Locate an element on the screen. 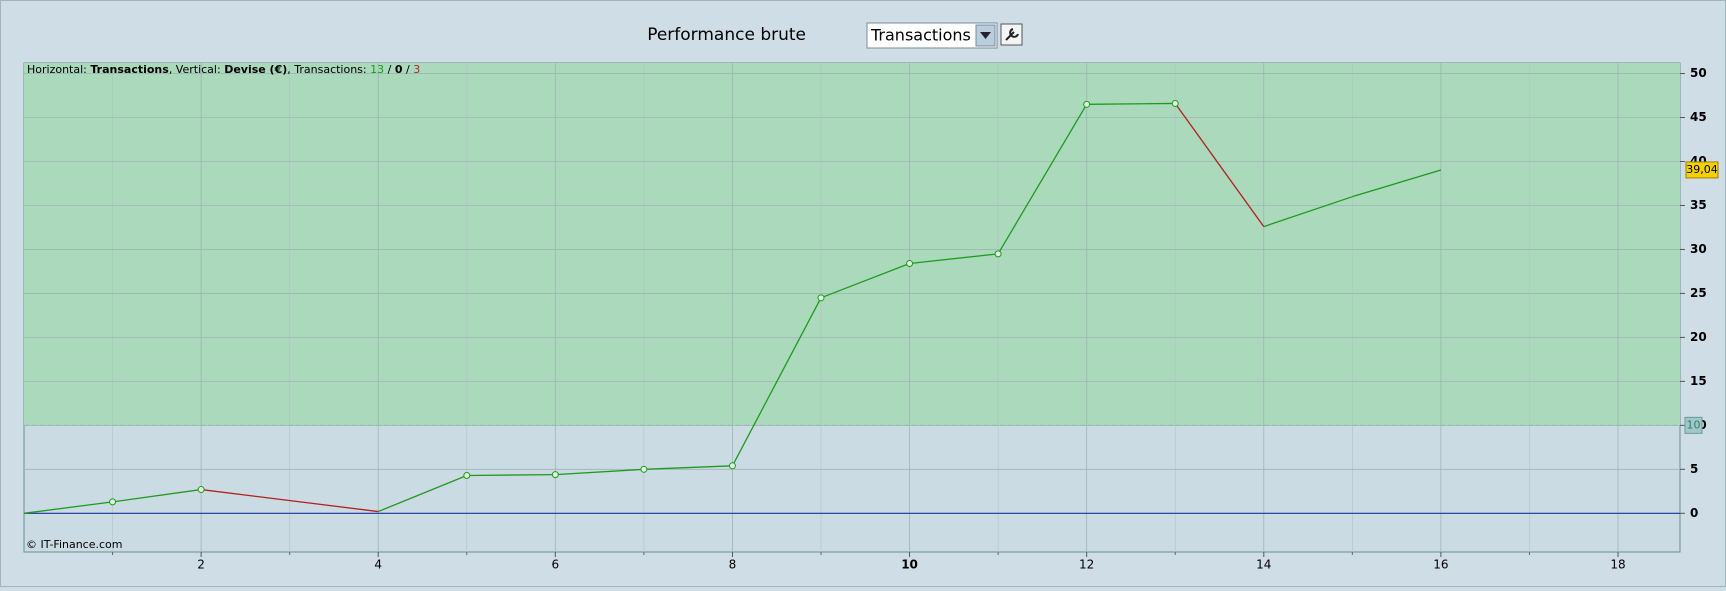 The width and height of the screenshot is (1726, 591). x-tick-label: 8 is located at coordinates (733, 565).